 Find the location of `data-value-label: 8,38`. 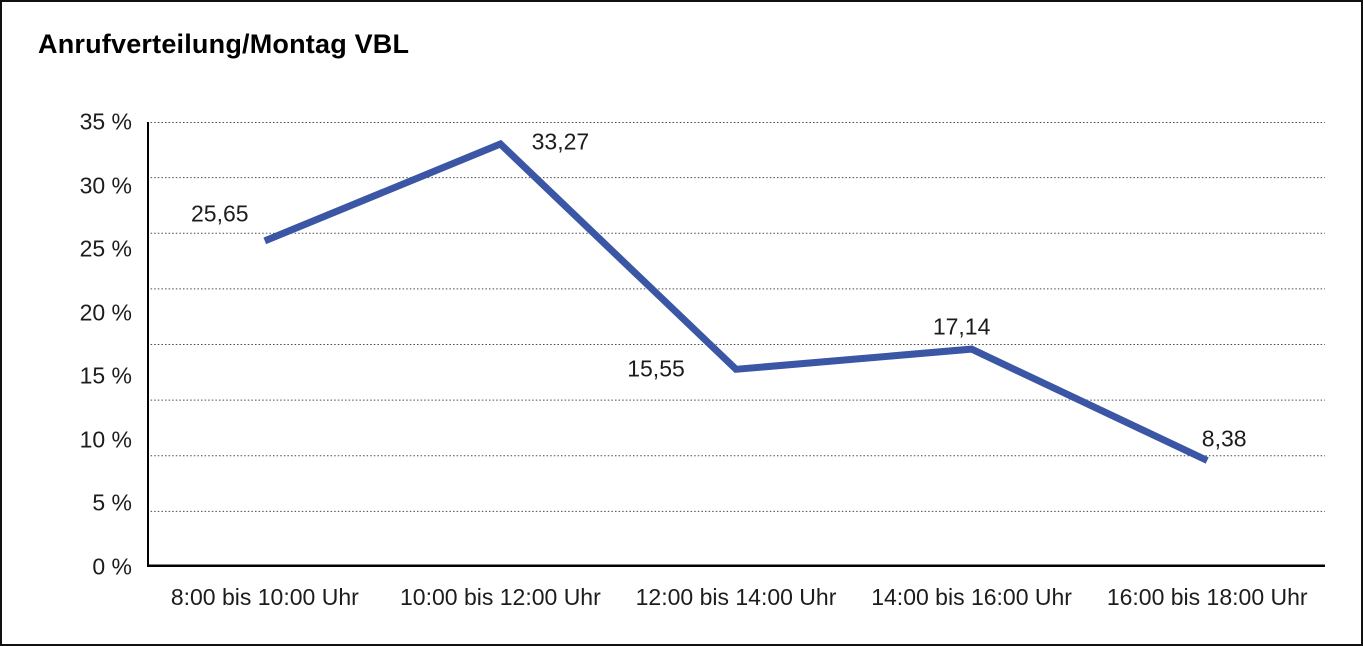

data-value-label: 8,38 is located at coordinates (1224, 438).